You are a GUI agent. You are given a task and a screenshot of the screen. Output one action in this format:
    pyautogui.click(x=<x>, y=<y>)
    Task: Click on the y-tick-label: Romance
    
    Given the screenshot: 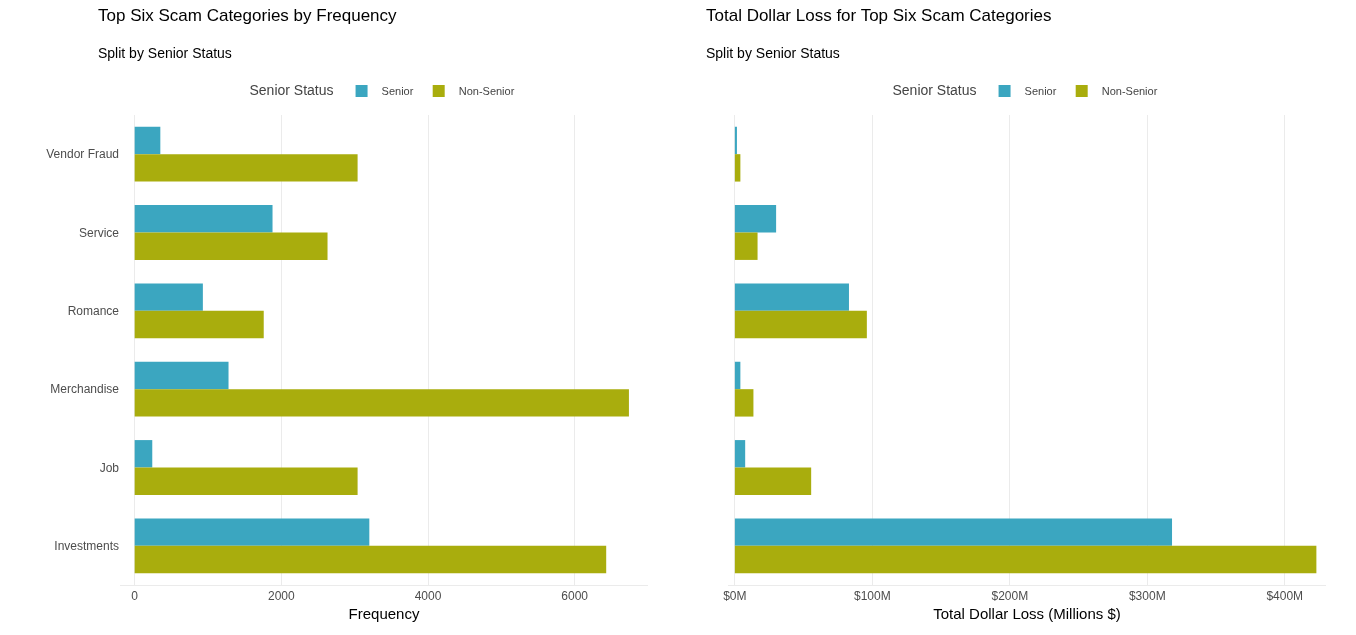 What is the action you would take?
    pyautogui.click(x=93, y=311)
    